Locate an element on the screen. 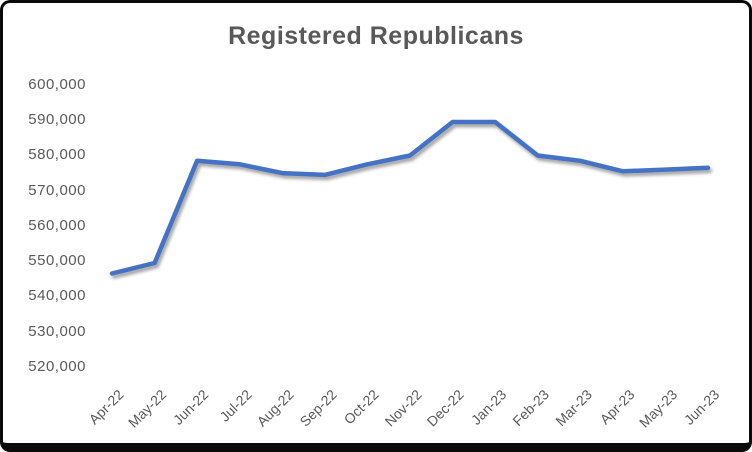 The image size is (752, 452). y-axis-tick-label: 580,000 is located at coordinates (57, 155).